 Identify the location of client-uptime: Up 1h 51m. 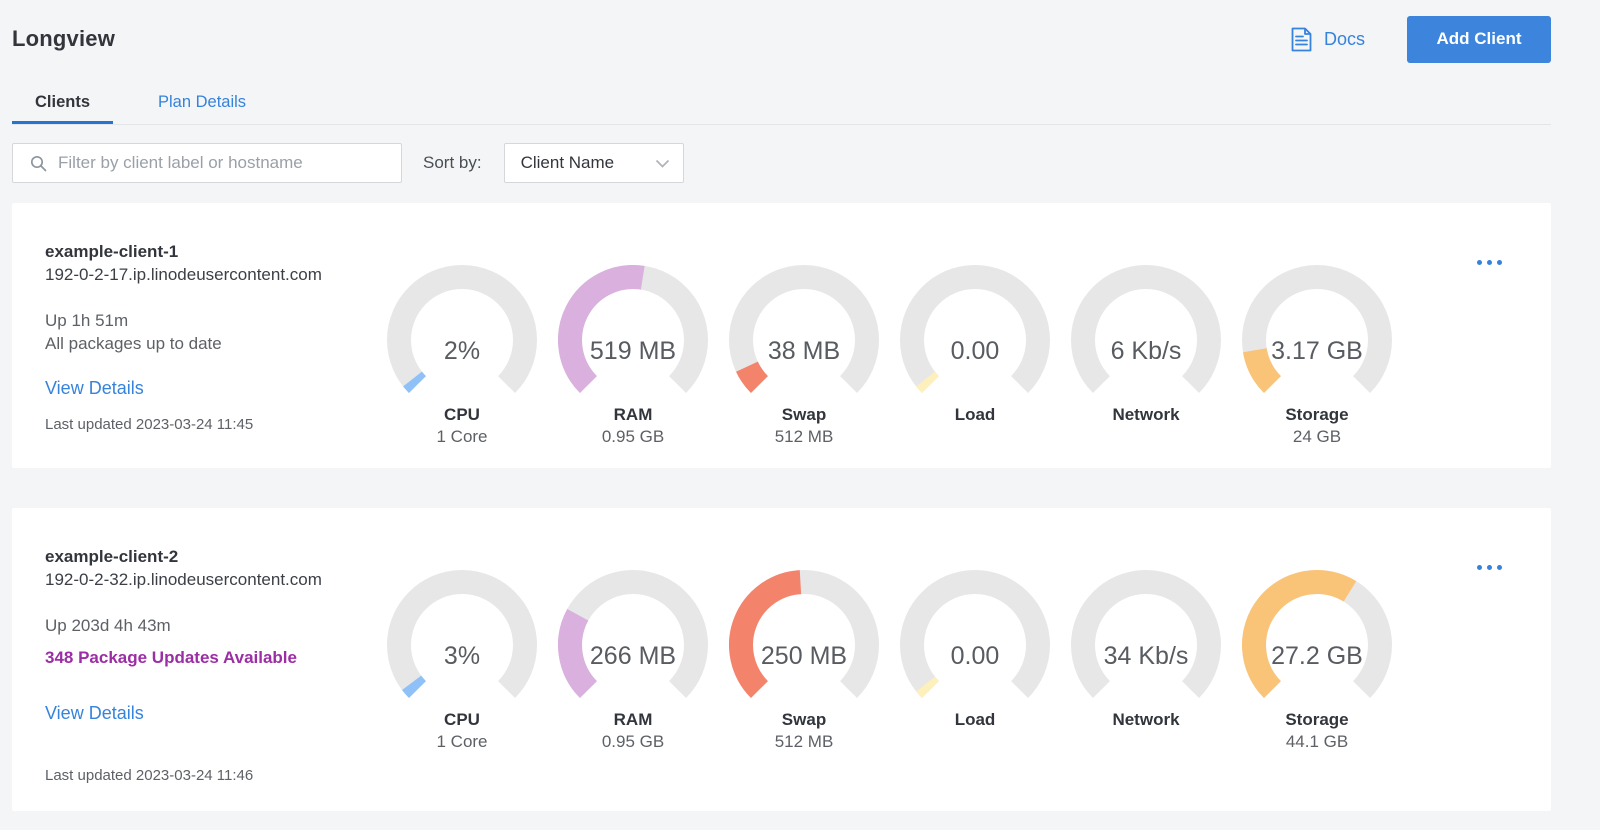
(87, 320).